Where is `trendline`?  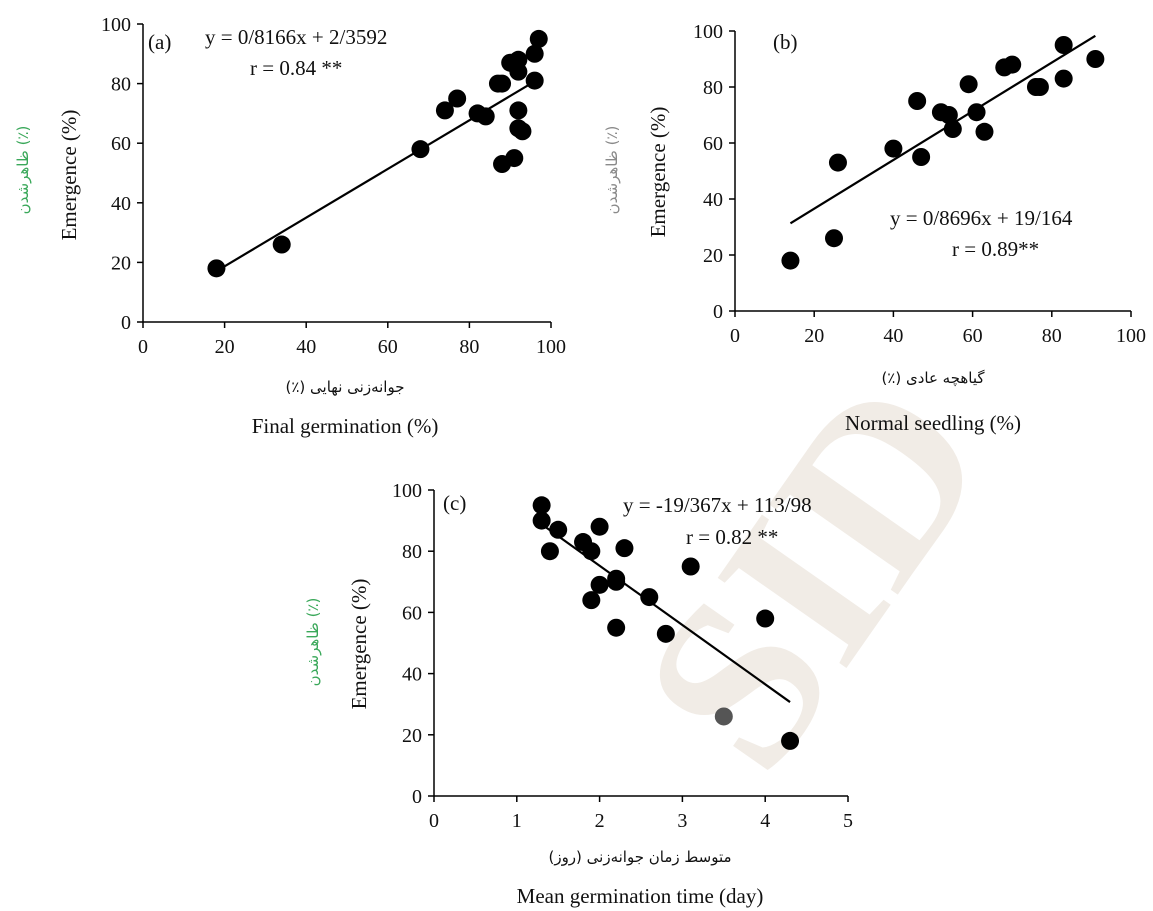
trendline is located at coordinates (377, 175).